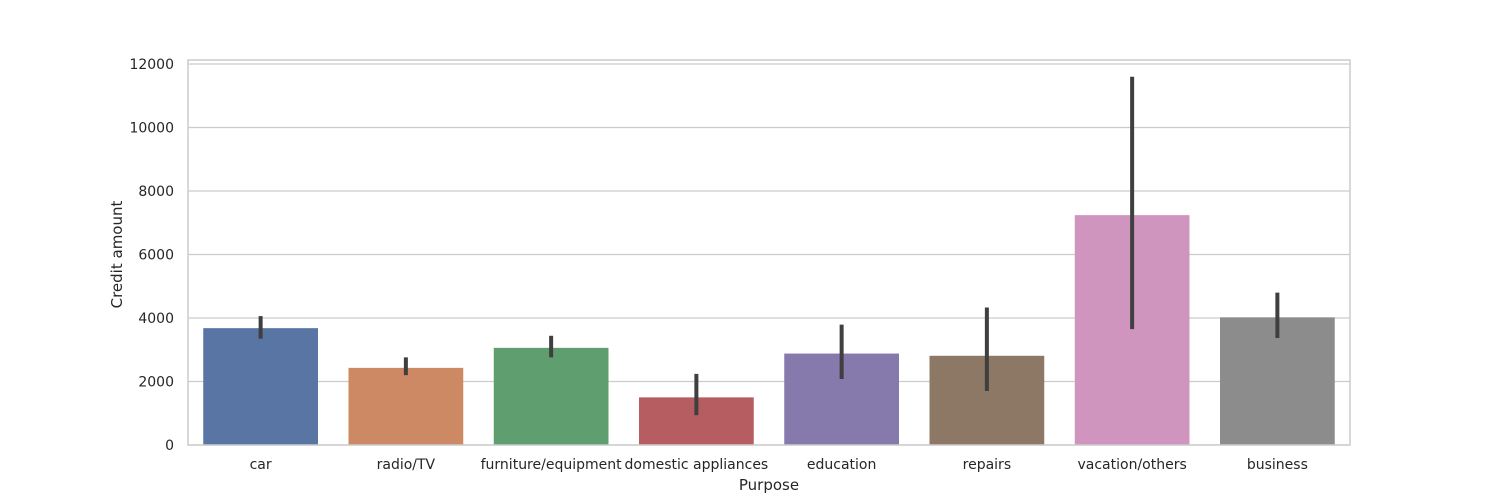 This screenshot has height=500, width=1500. I want to click on y-tick-label: 12000, so click(151, 65).